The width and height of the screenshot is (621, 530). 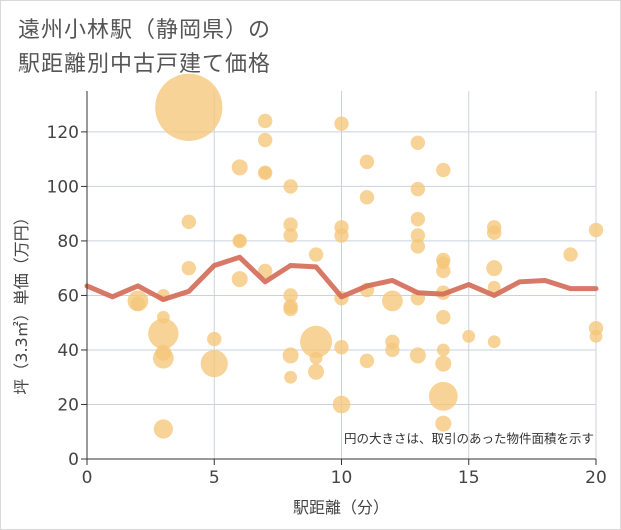 I want to click on size-note: 円の大きさは、取引のあった物件面積を示す, so click(x=469, y=438).